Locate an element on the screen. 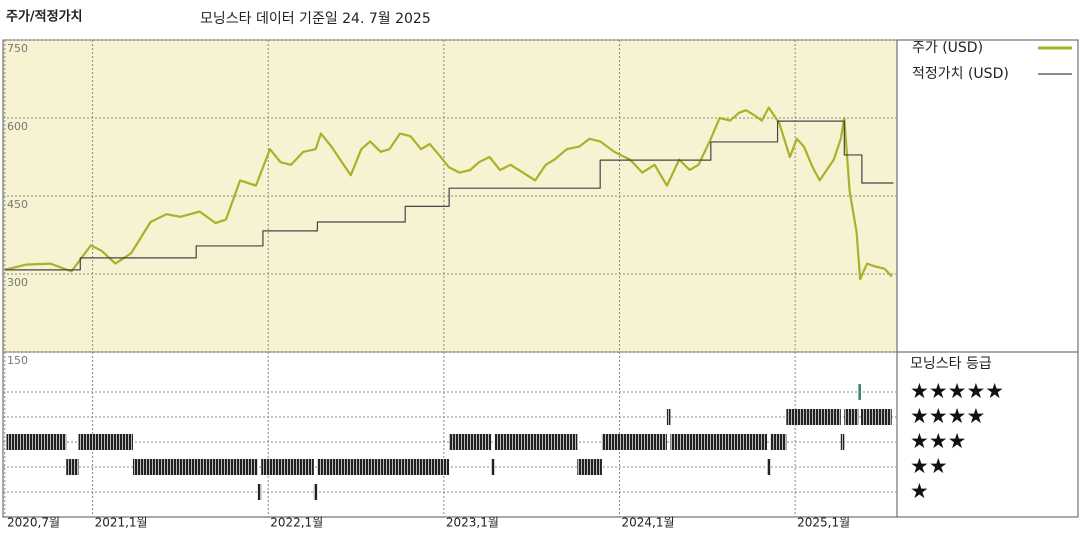 The image size is (1080, 540). legend-label: 주가 (USD) is located at coordinates (947, 48).